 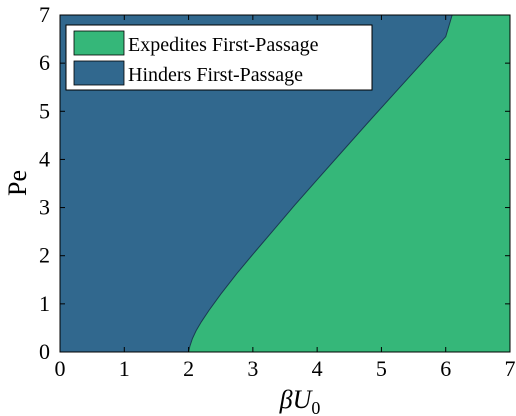 I want to click on x-tick-label: 3, so click(x=252, y=368).